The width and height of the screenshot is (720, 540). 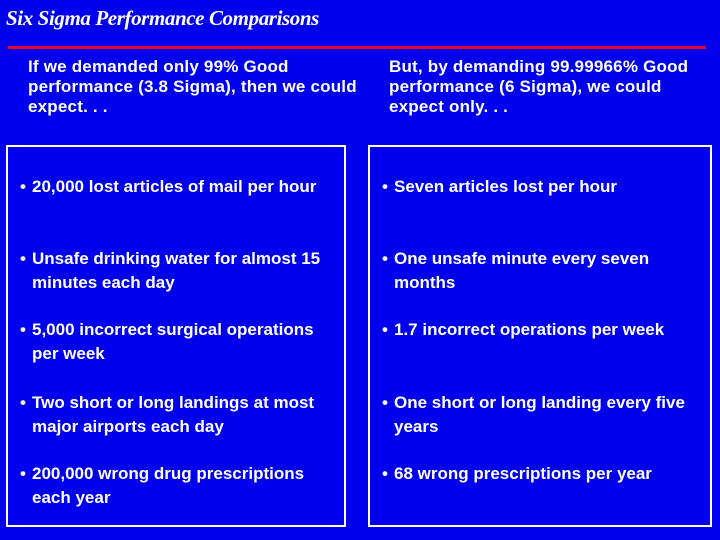 I want to click on list-item: • 1.7 incorrect operations per week, so click(x=543, y=330).